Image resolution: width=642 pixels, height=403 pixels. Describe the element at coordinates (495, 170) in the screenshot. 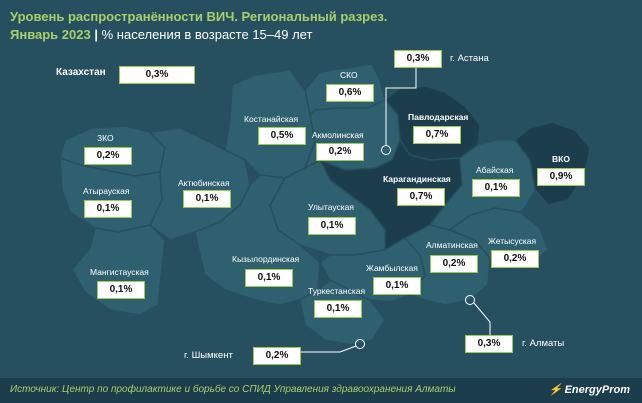

I see `region-abai-label: Абайская` at that location.